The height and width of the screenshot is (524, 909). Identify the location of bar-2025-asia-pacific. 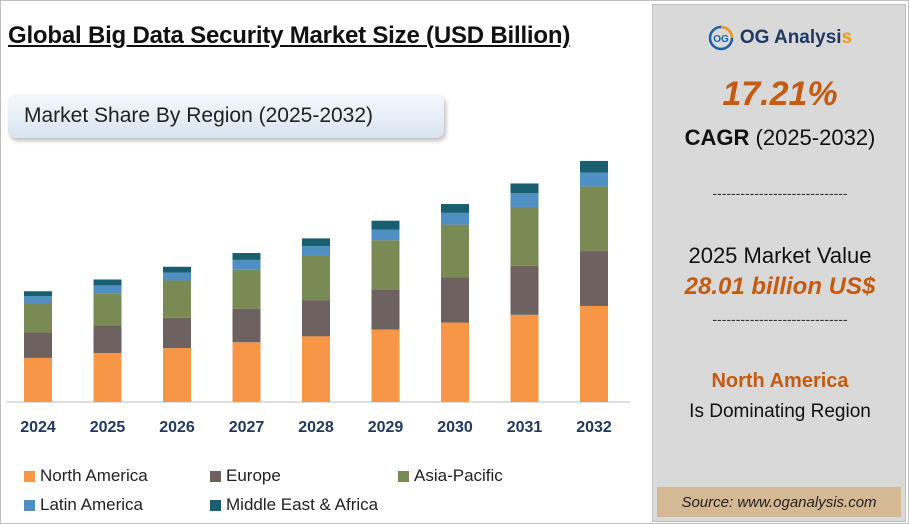
(107, 309).